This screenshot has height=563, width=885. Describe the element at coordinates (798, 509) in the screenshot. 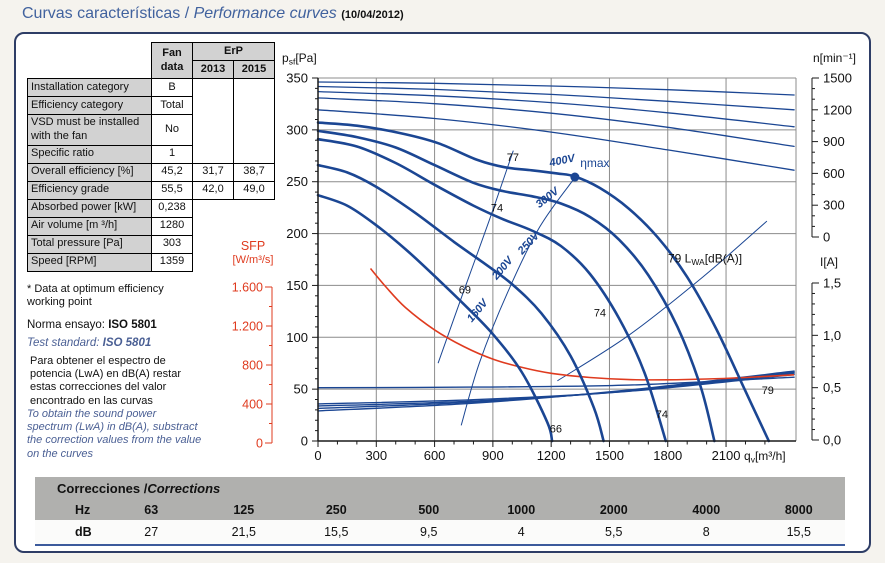

I see `hz-value: 8000` at that location.